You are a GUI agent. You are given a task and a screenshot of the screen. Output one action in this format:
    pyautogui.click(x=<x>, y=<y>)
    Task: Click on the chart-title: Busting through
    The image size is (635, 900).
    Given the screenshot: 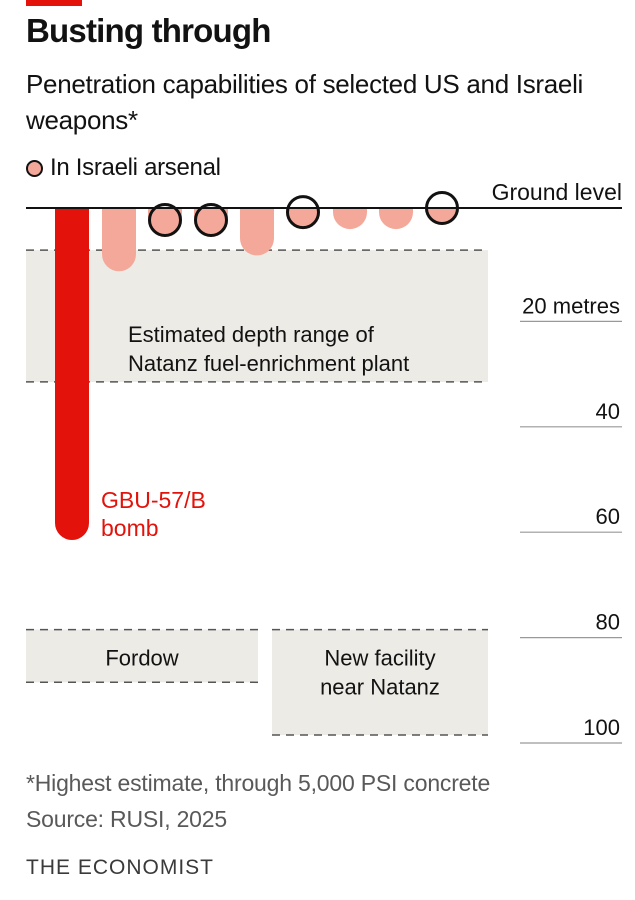 What is the action you would take?
    pyautogui.click(x=148, y=30)
    